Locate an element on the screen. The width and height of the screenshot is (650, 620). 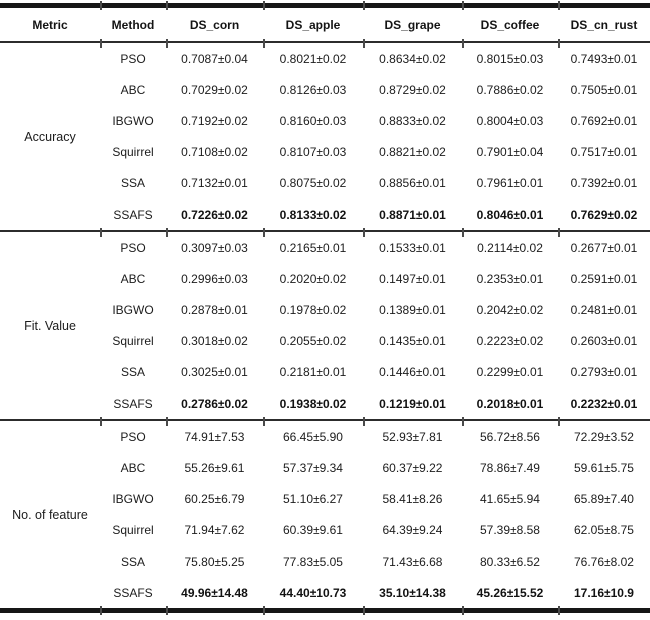
metric-label: No. of feature is located at coordinates (50, 514).